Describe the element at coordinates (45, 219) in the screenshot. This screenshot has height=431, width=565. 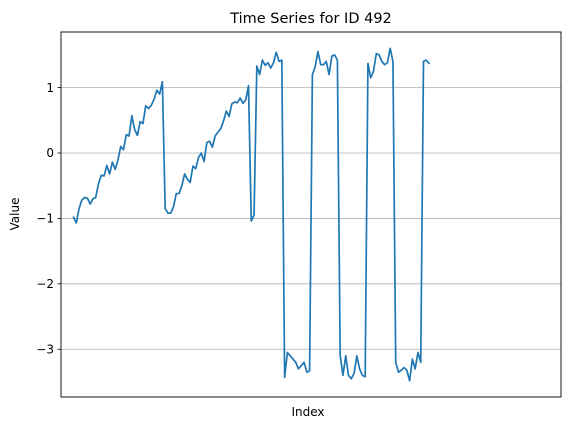
I see `y-tick-label: −1` at that location.